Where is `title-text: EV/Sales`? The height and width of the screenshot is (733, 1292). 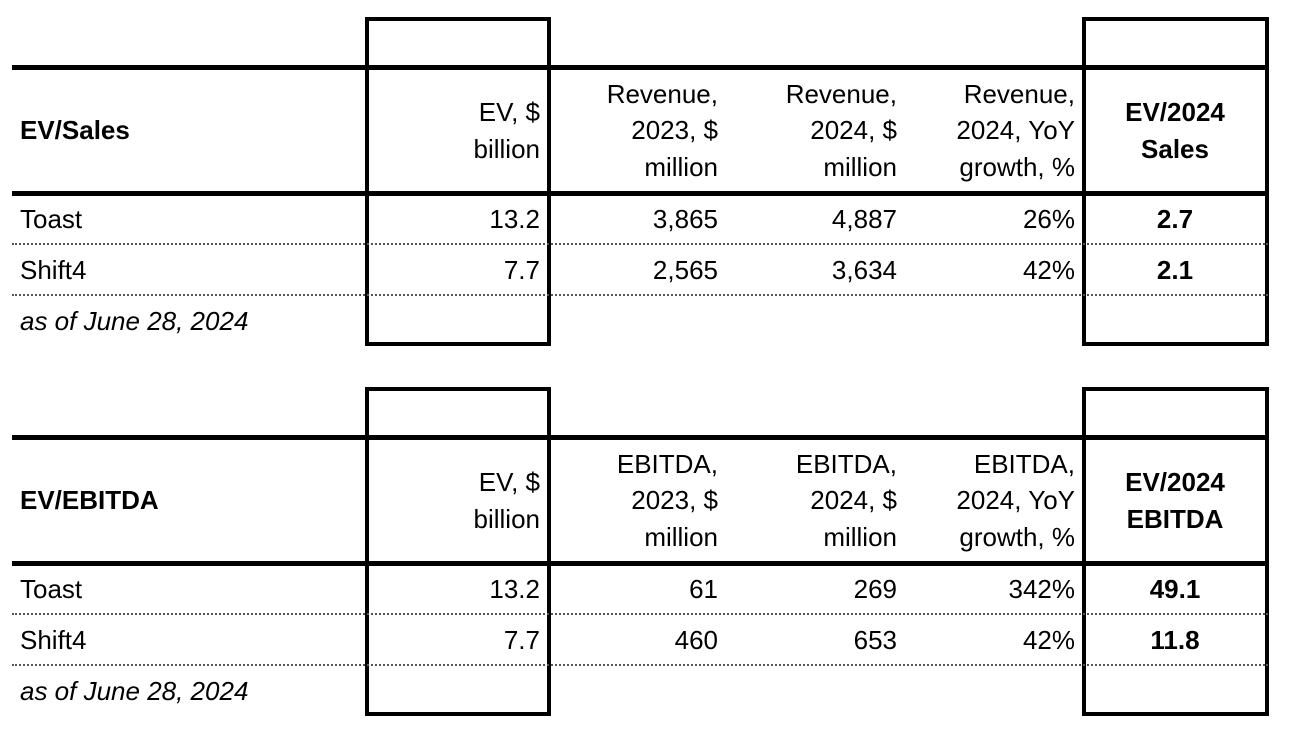 title-text: EV/Sales is located at coordinates (75, 130).